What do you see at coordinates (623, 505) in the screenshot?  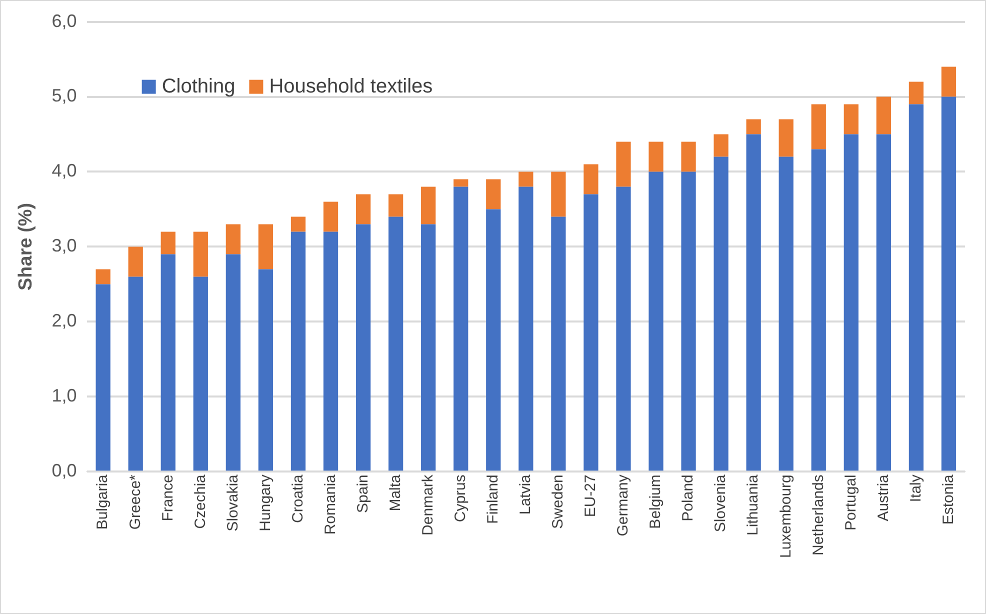 I see `x-tick-label: Germany` at bounding box center [623, 505].